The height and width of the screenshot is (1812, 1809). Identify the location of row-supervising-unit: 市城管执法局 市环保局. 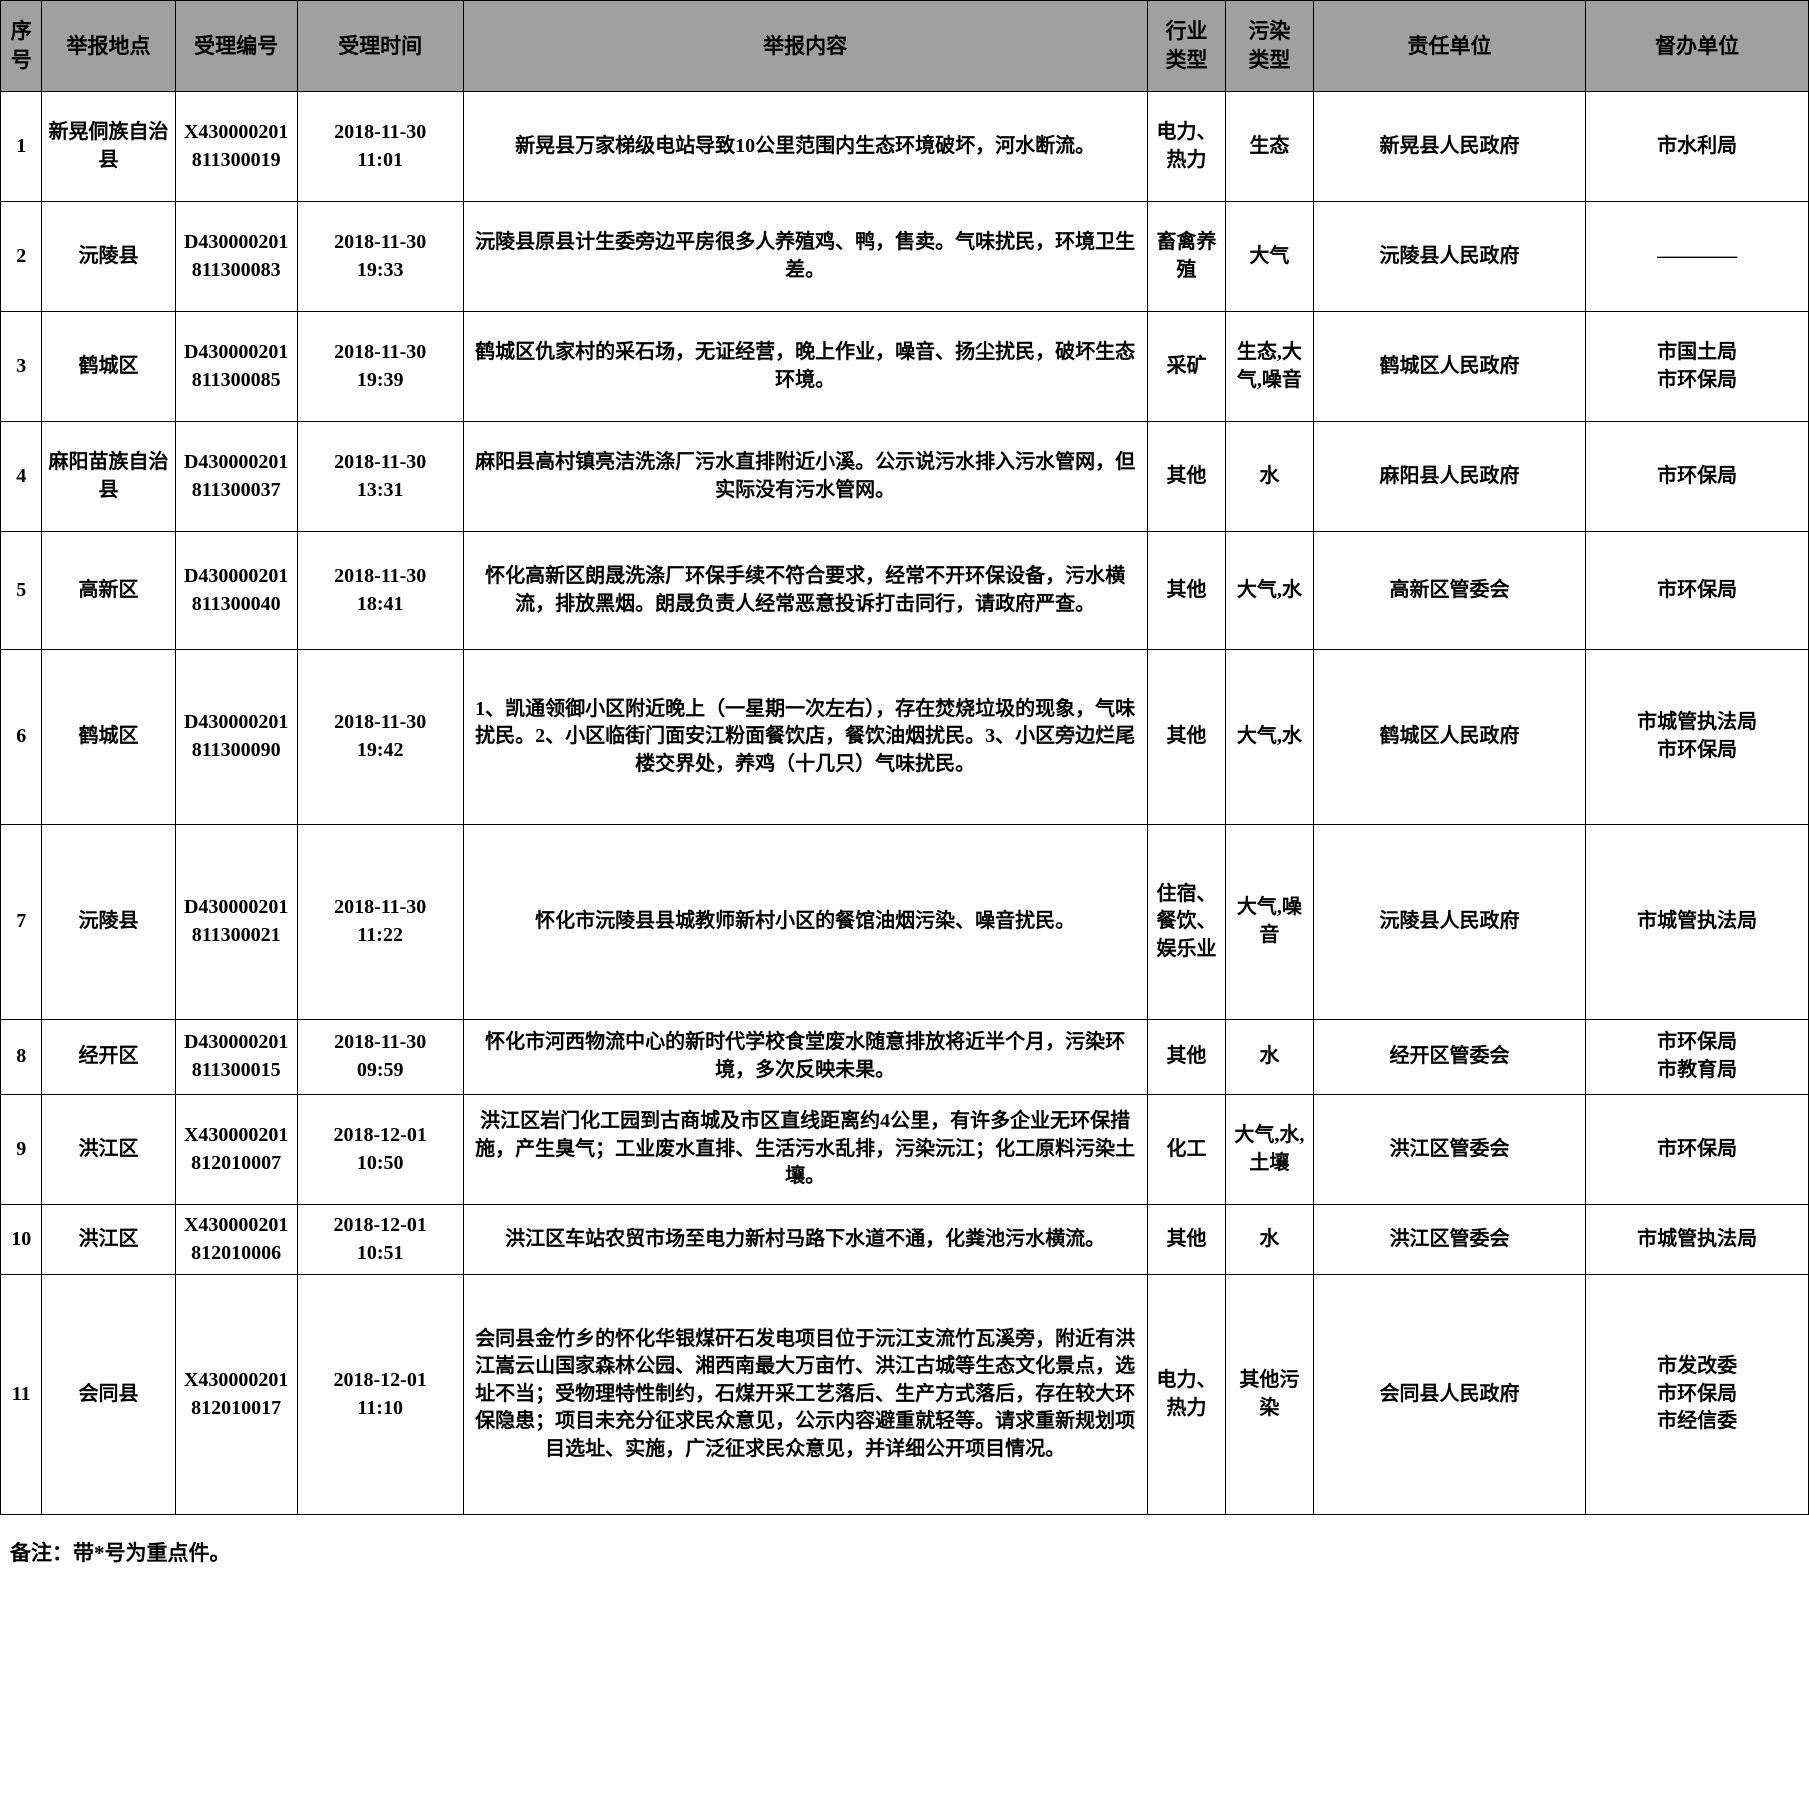
(1697, 737).